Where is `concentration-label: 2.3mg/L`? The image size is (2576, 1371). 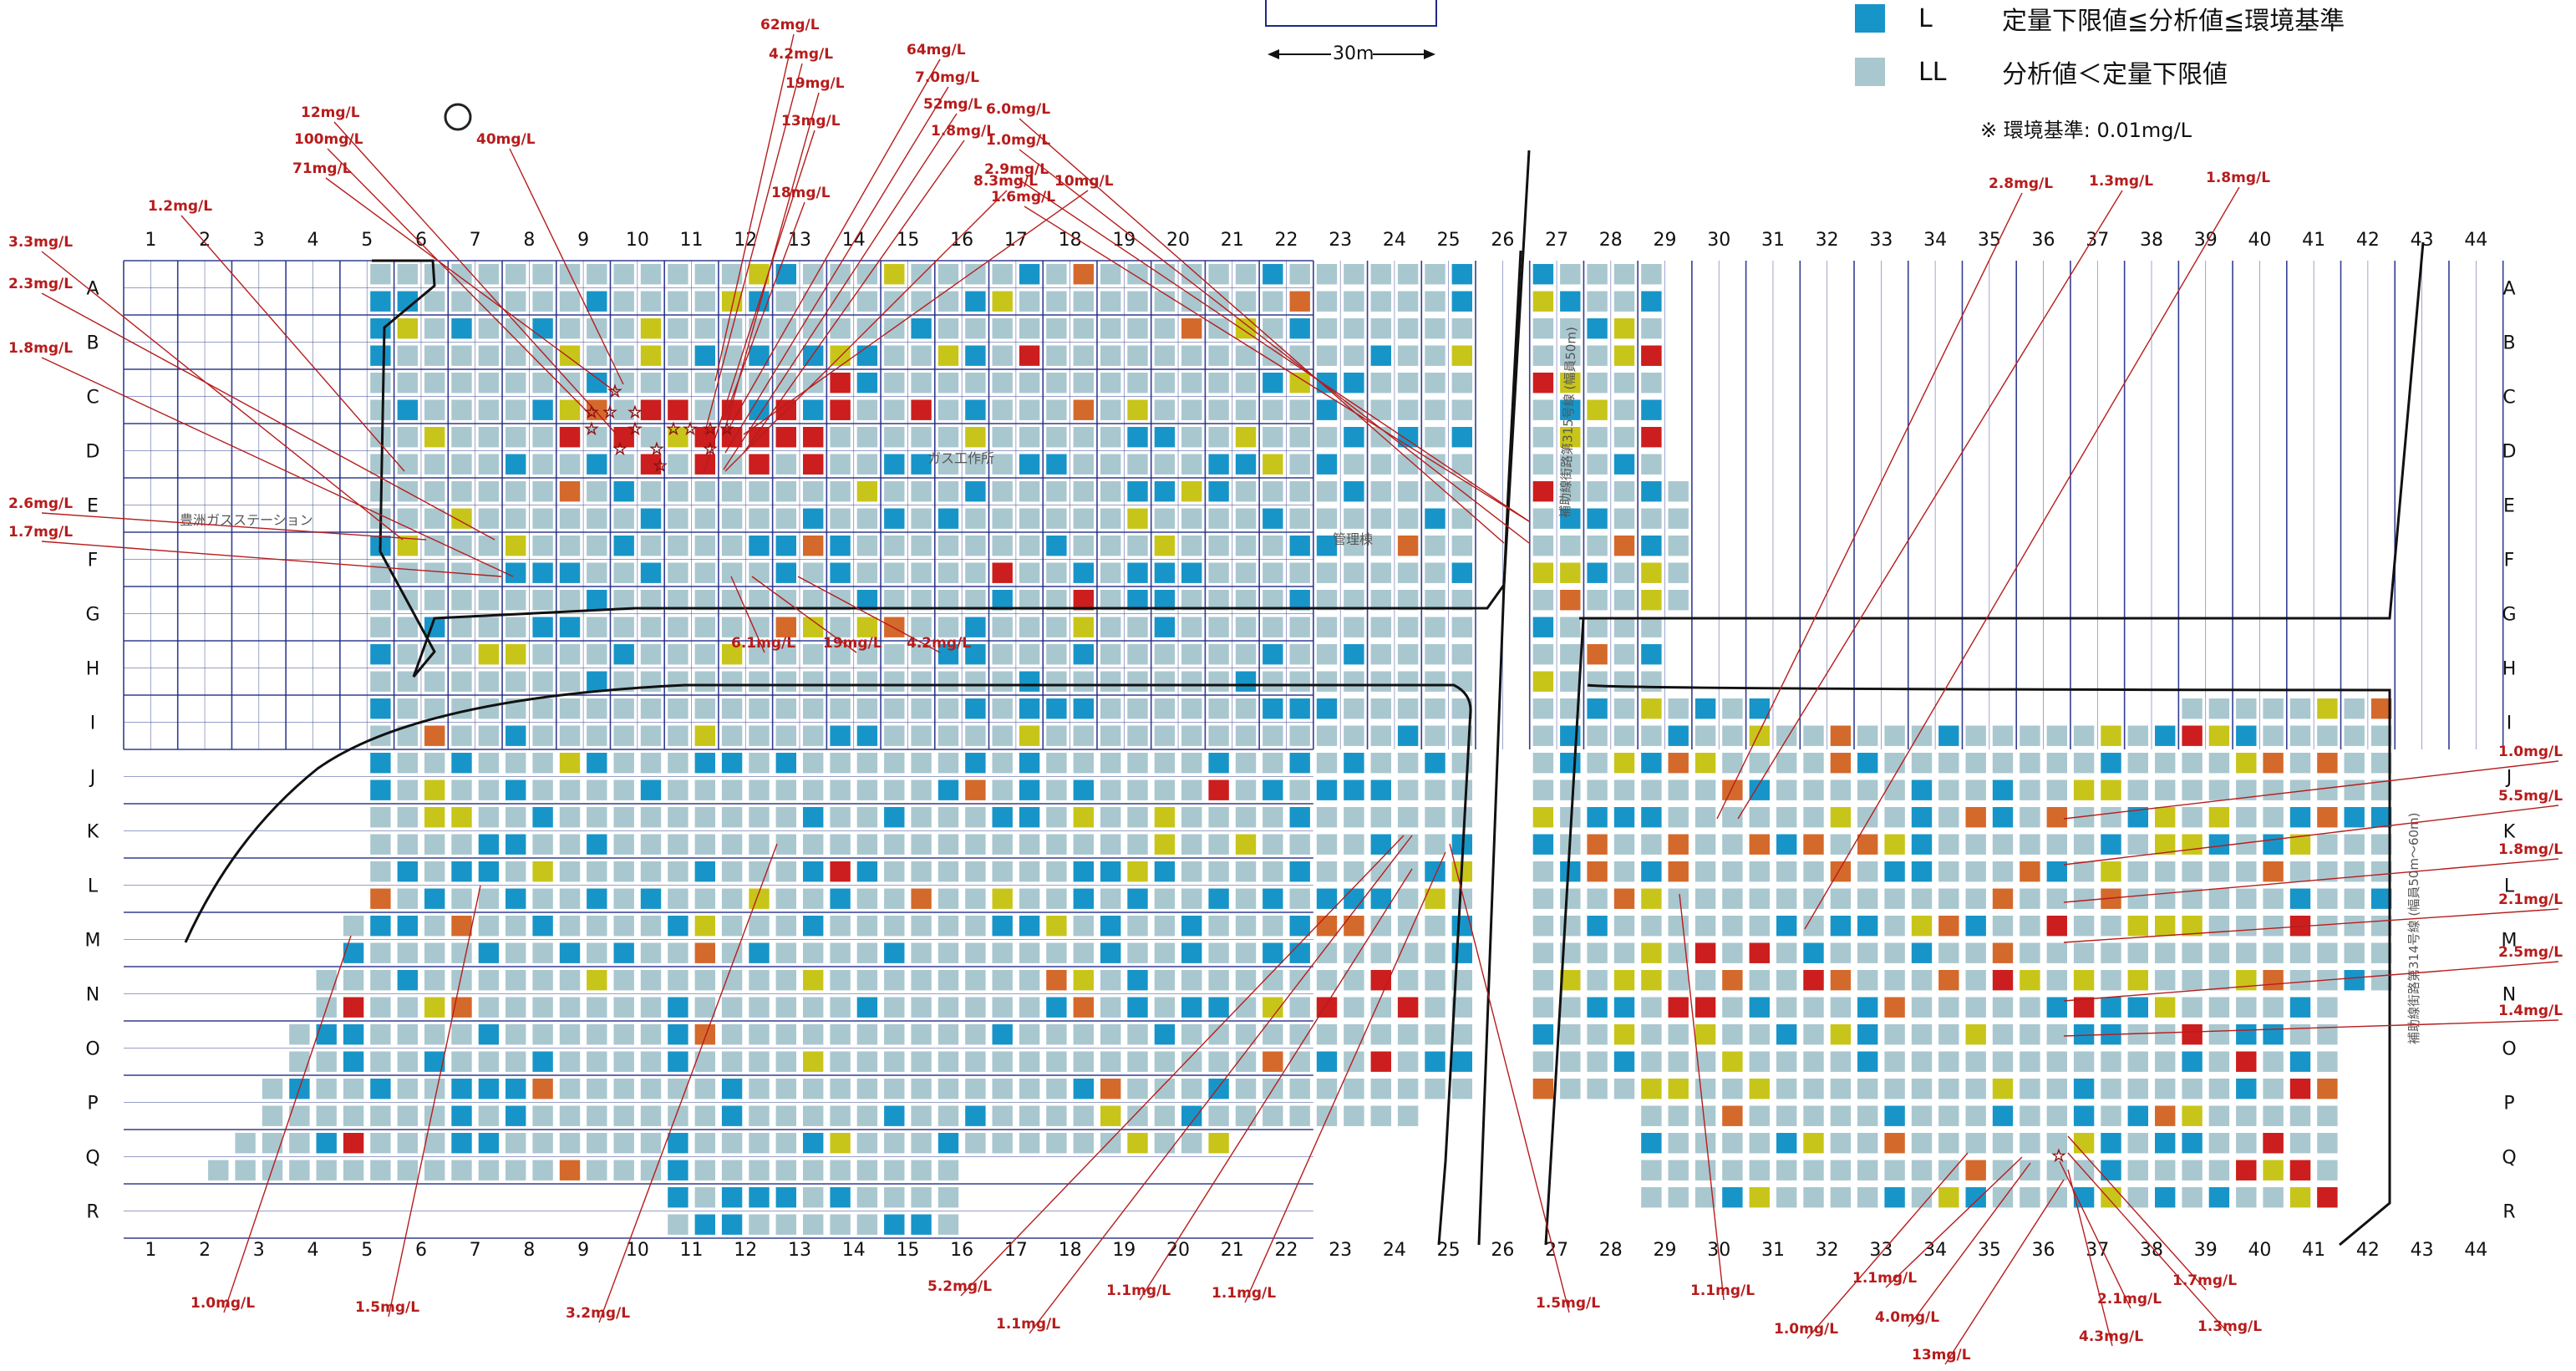 concentration-label: 2.3mg/L is located at coordinates (40, 284).